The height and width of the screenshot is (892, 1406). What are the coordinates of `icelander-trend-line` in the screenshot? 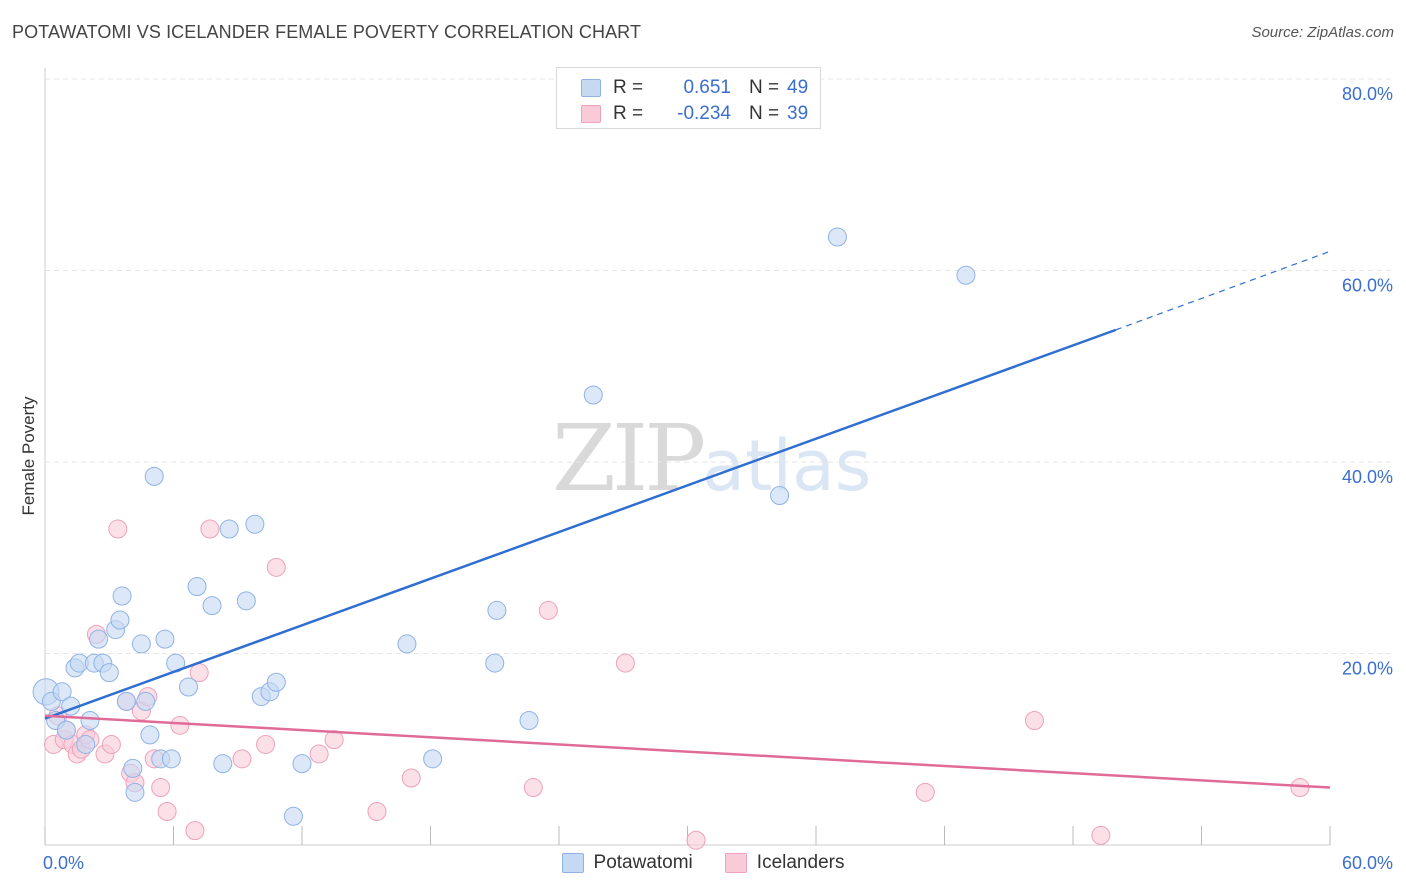 It's located at (687, 751).